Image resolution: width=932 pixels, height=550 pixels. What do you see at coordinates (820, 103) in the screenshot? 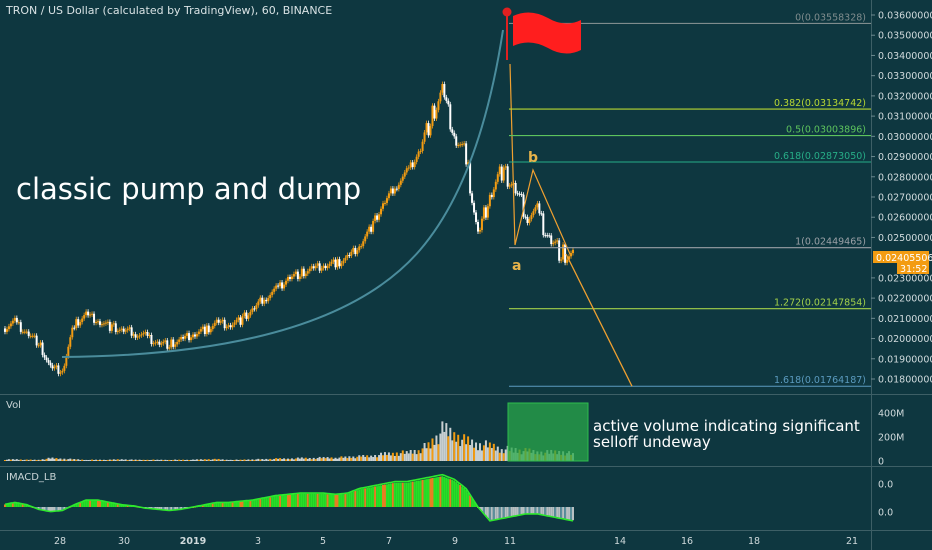
I see `fib-label: 0.382(0.03134742)` at bounding box center [820, 103].